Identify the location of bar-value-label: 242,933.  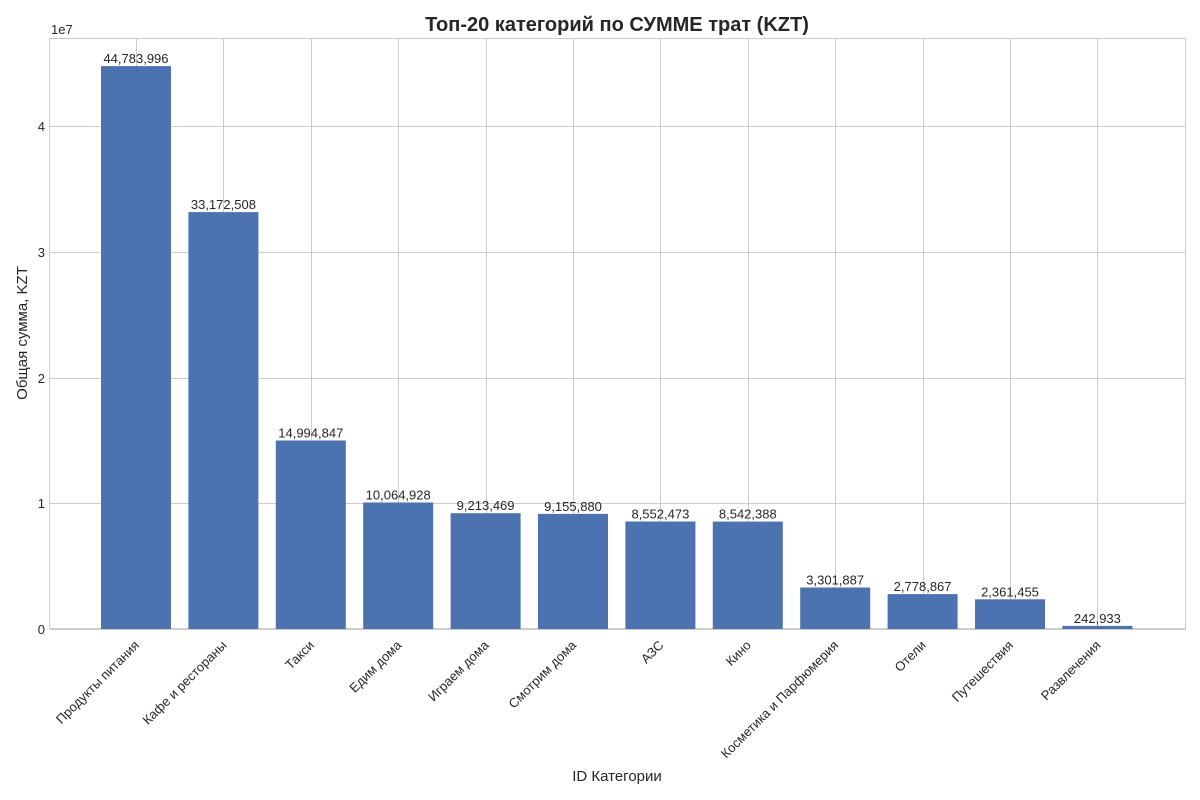
(1097, 618).